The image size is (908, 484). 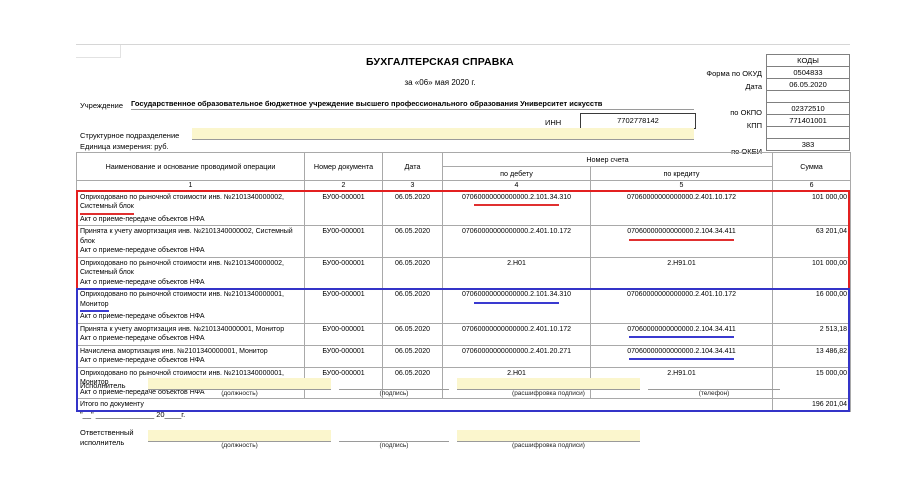 What do you see at coordinates (394, 393) in the screenshot?
I see `caption-signature-1: (подпись)` at bounding box center [394, 393].